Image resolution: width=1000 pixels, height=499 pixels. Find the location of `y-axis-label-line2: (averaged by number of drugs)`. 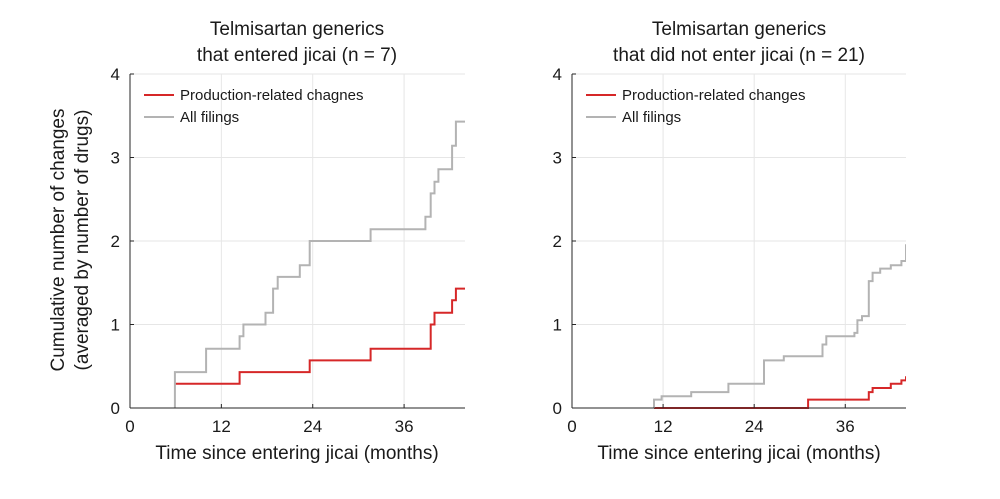

y-axis-label-line2: (averaged by number of drugs) is located at coordinates (82, 240).